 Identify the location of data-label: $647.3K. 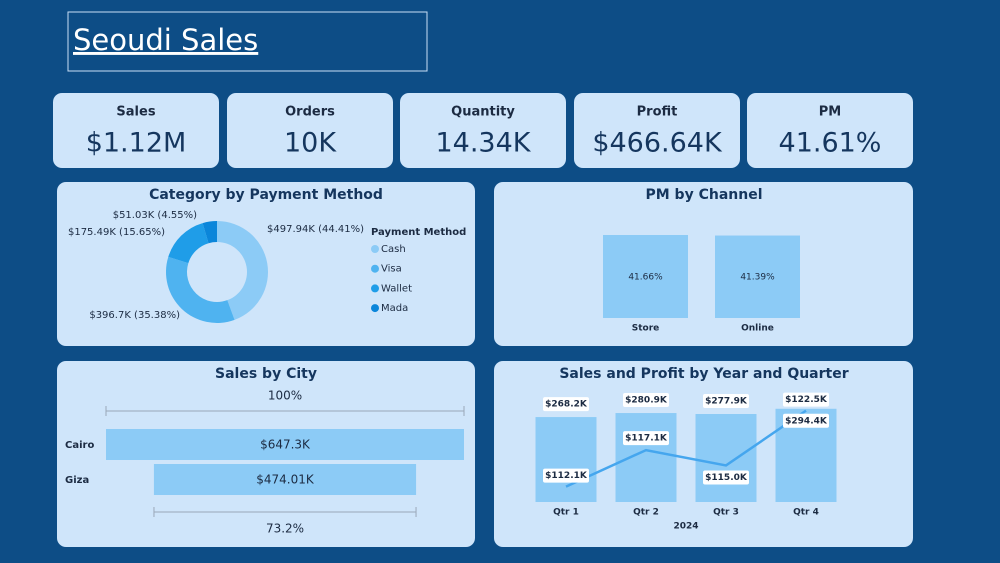
(285, 445).